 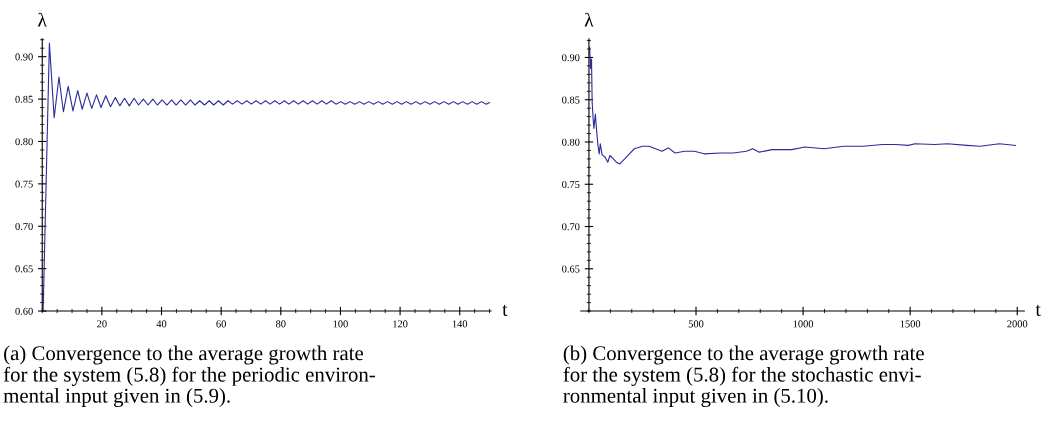 I want to click on x-tick-label: 80, so click(x=280, y=324).